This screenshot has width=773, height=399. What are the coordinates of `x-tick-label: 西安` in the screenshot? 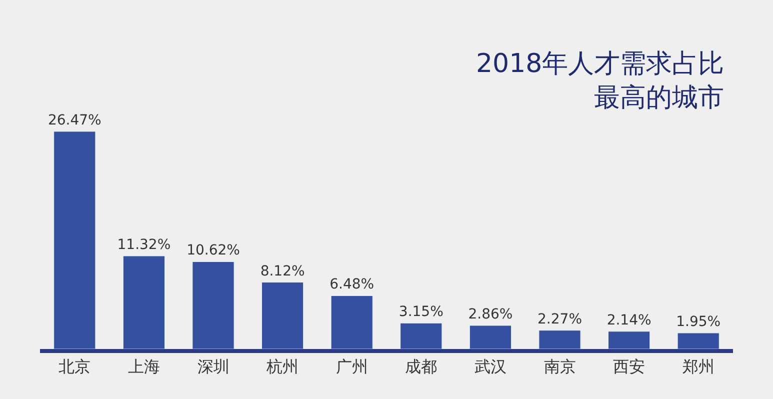 It's located at (629, 366).